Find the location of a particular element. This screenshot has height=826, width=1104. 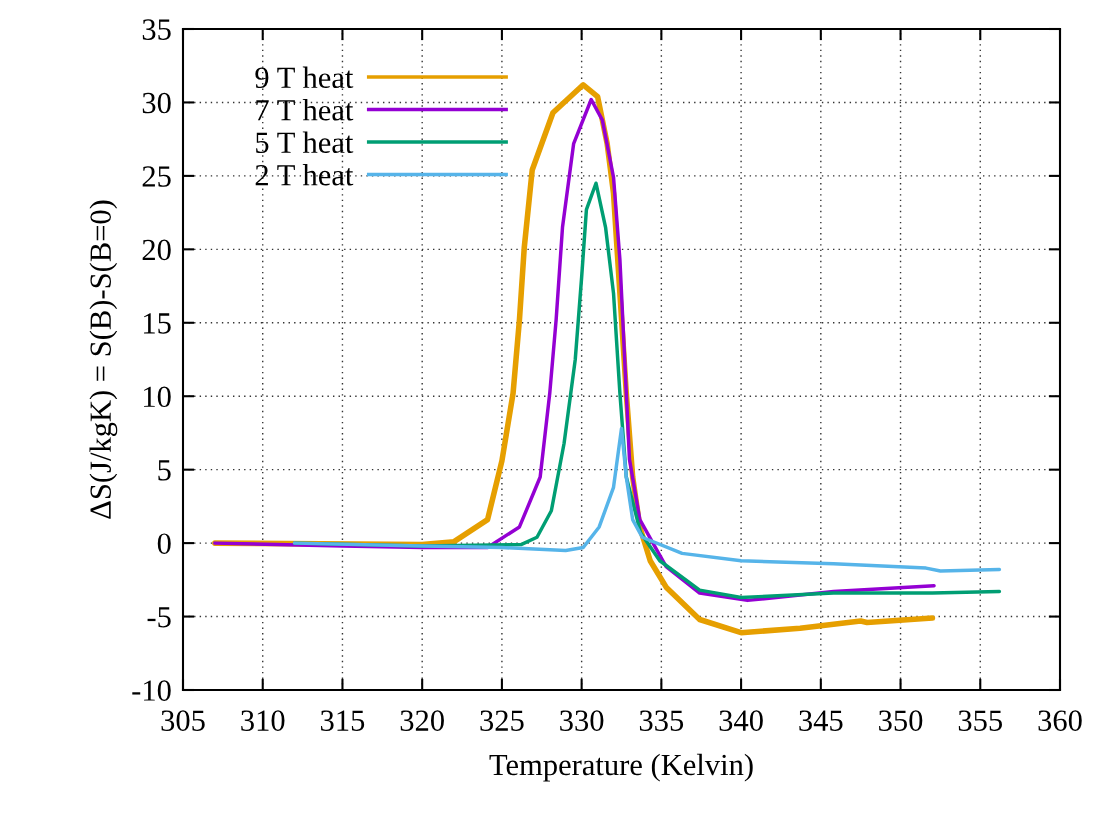

legend-label: 5 T heat is located at coordinates (305, 142).